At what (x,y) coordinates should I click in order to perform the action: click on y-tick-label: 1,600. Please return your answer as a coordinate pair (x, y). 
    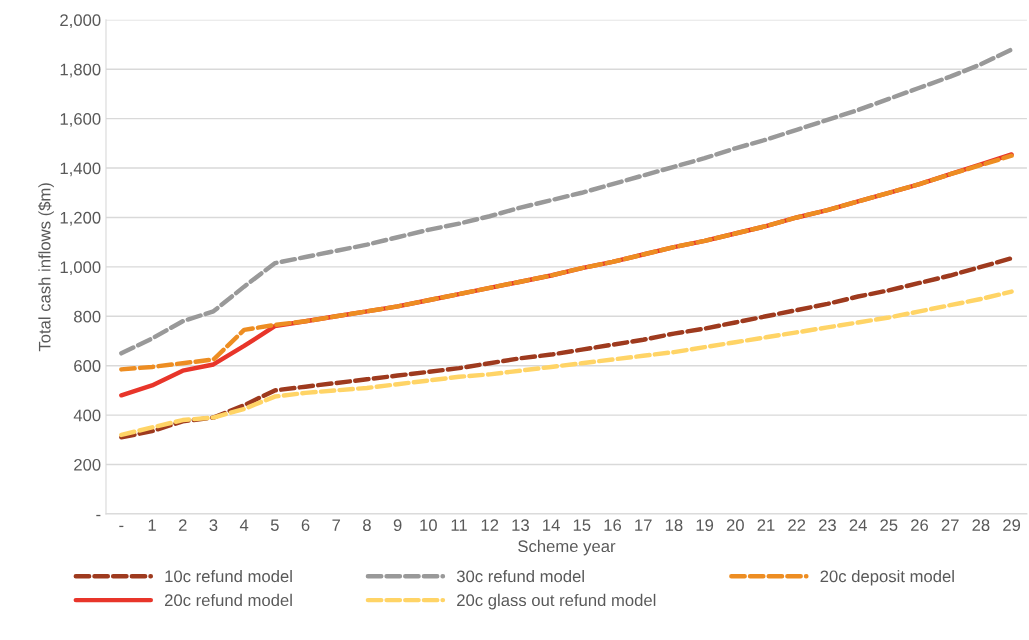
    Looking at the image, I should click on (80, 120).